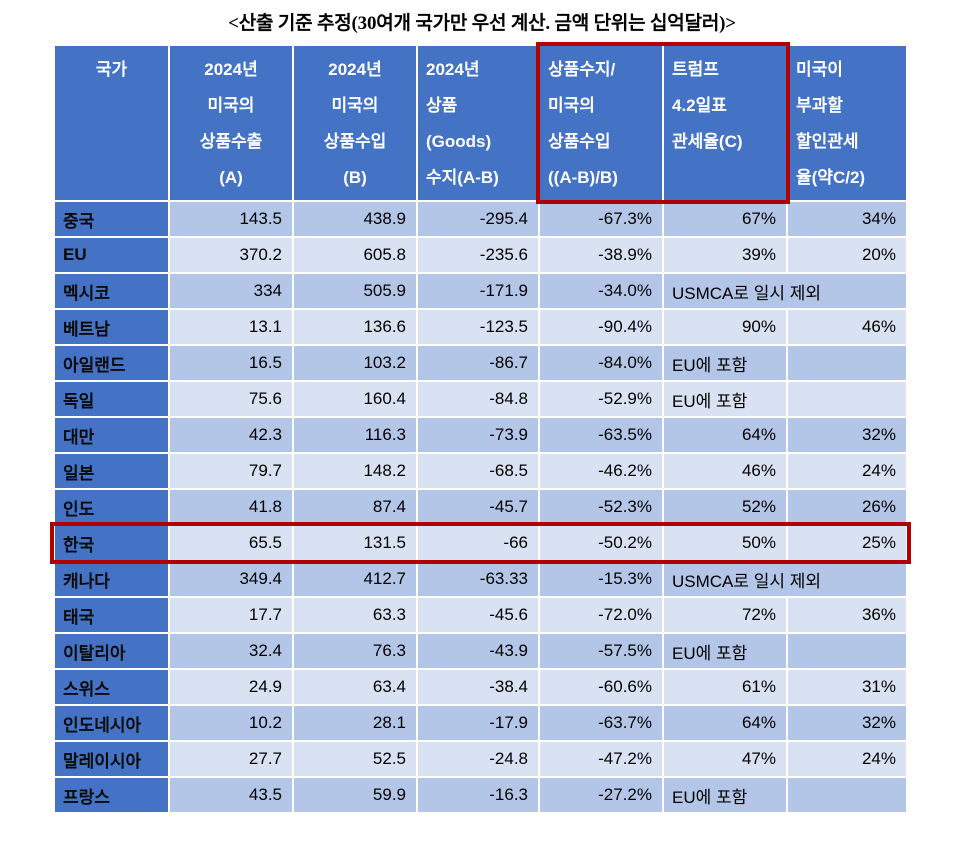 The height and width of the screenshot is (843, 964). Describe the element at coordinates (355, 255) in the screenshot. I see `cell-import-b: 605.8` at that location.